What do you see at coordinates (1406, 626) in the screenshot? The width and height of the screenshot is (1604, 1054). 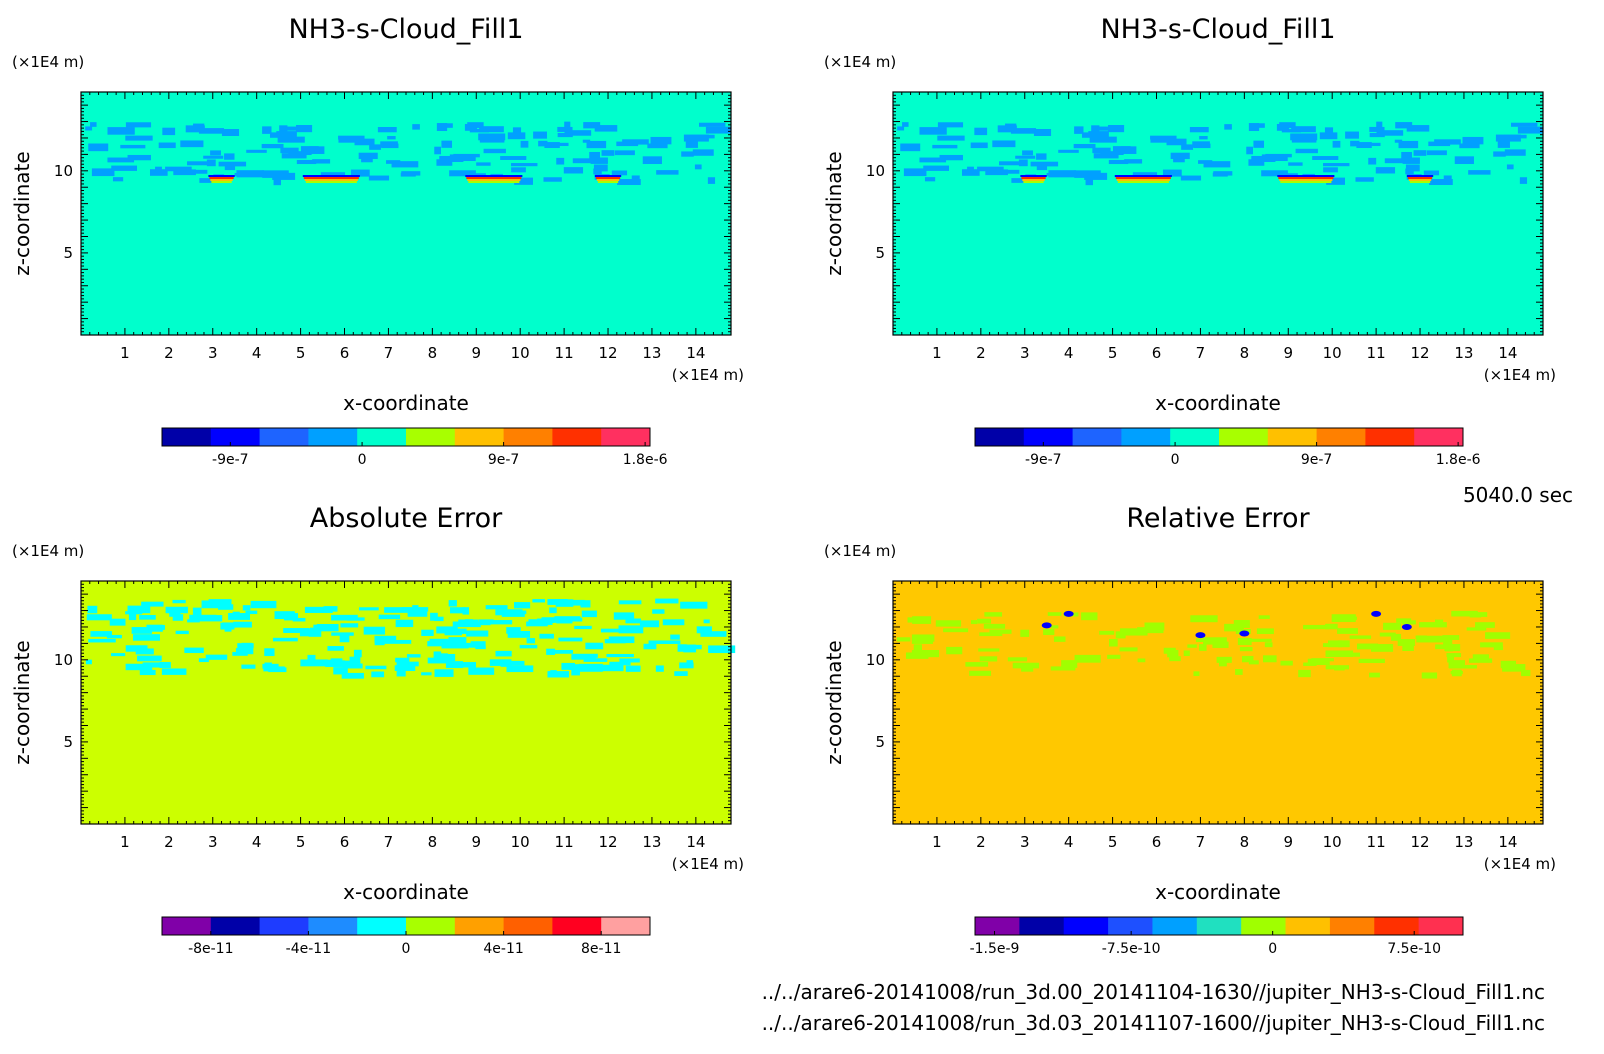 I see `error-spot` at bounding box center [1406, 626].